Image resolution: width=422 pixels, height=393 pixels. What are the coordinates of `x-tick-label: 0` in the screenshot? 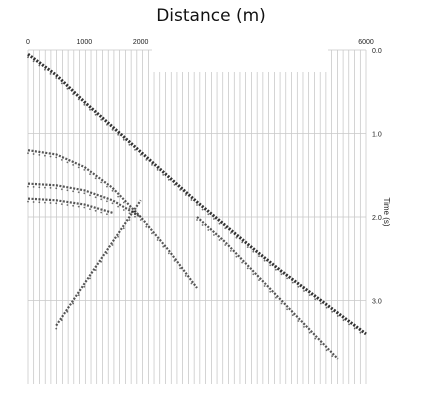 It's located at (28, 42).